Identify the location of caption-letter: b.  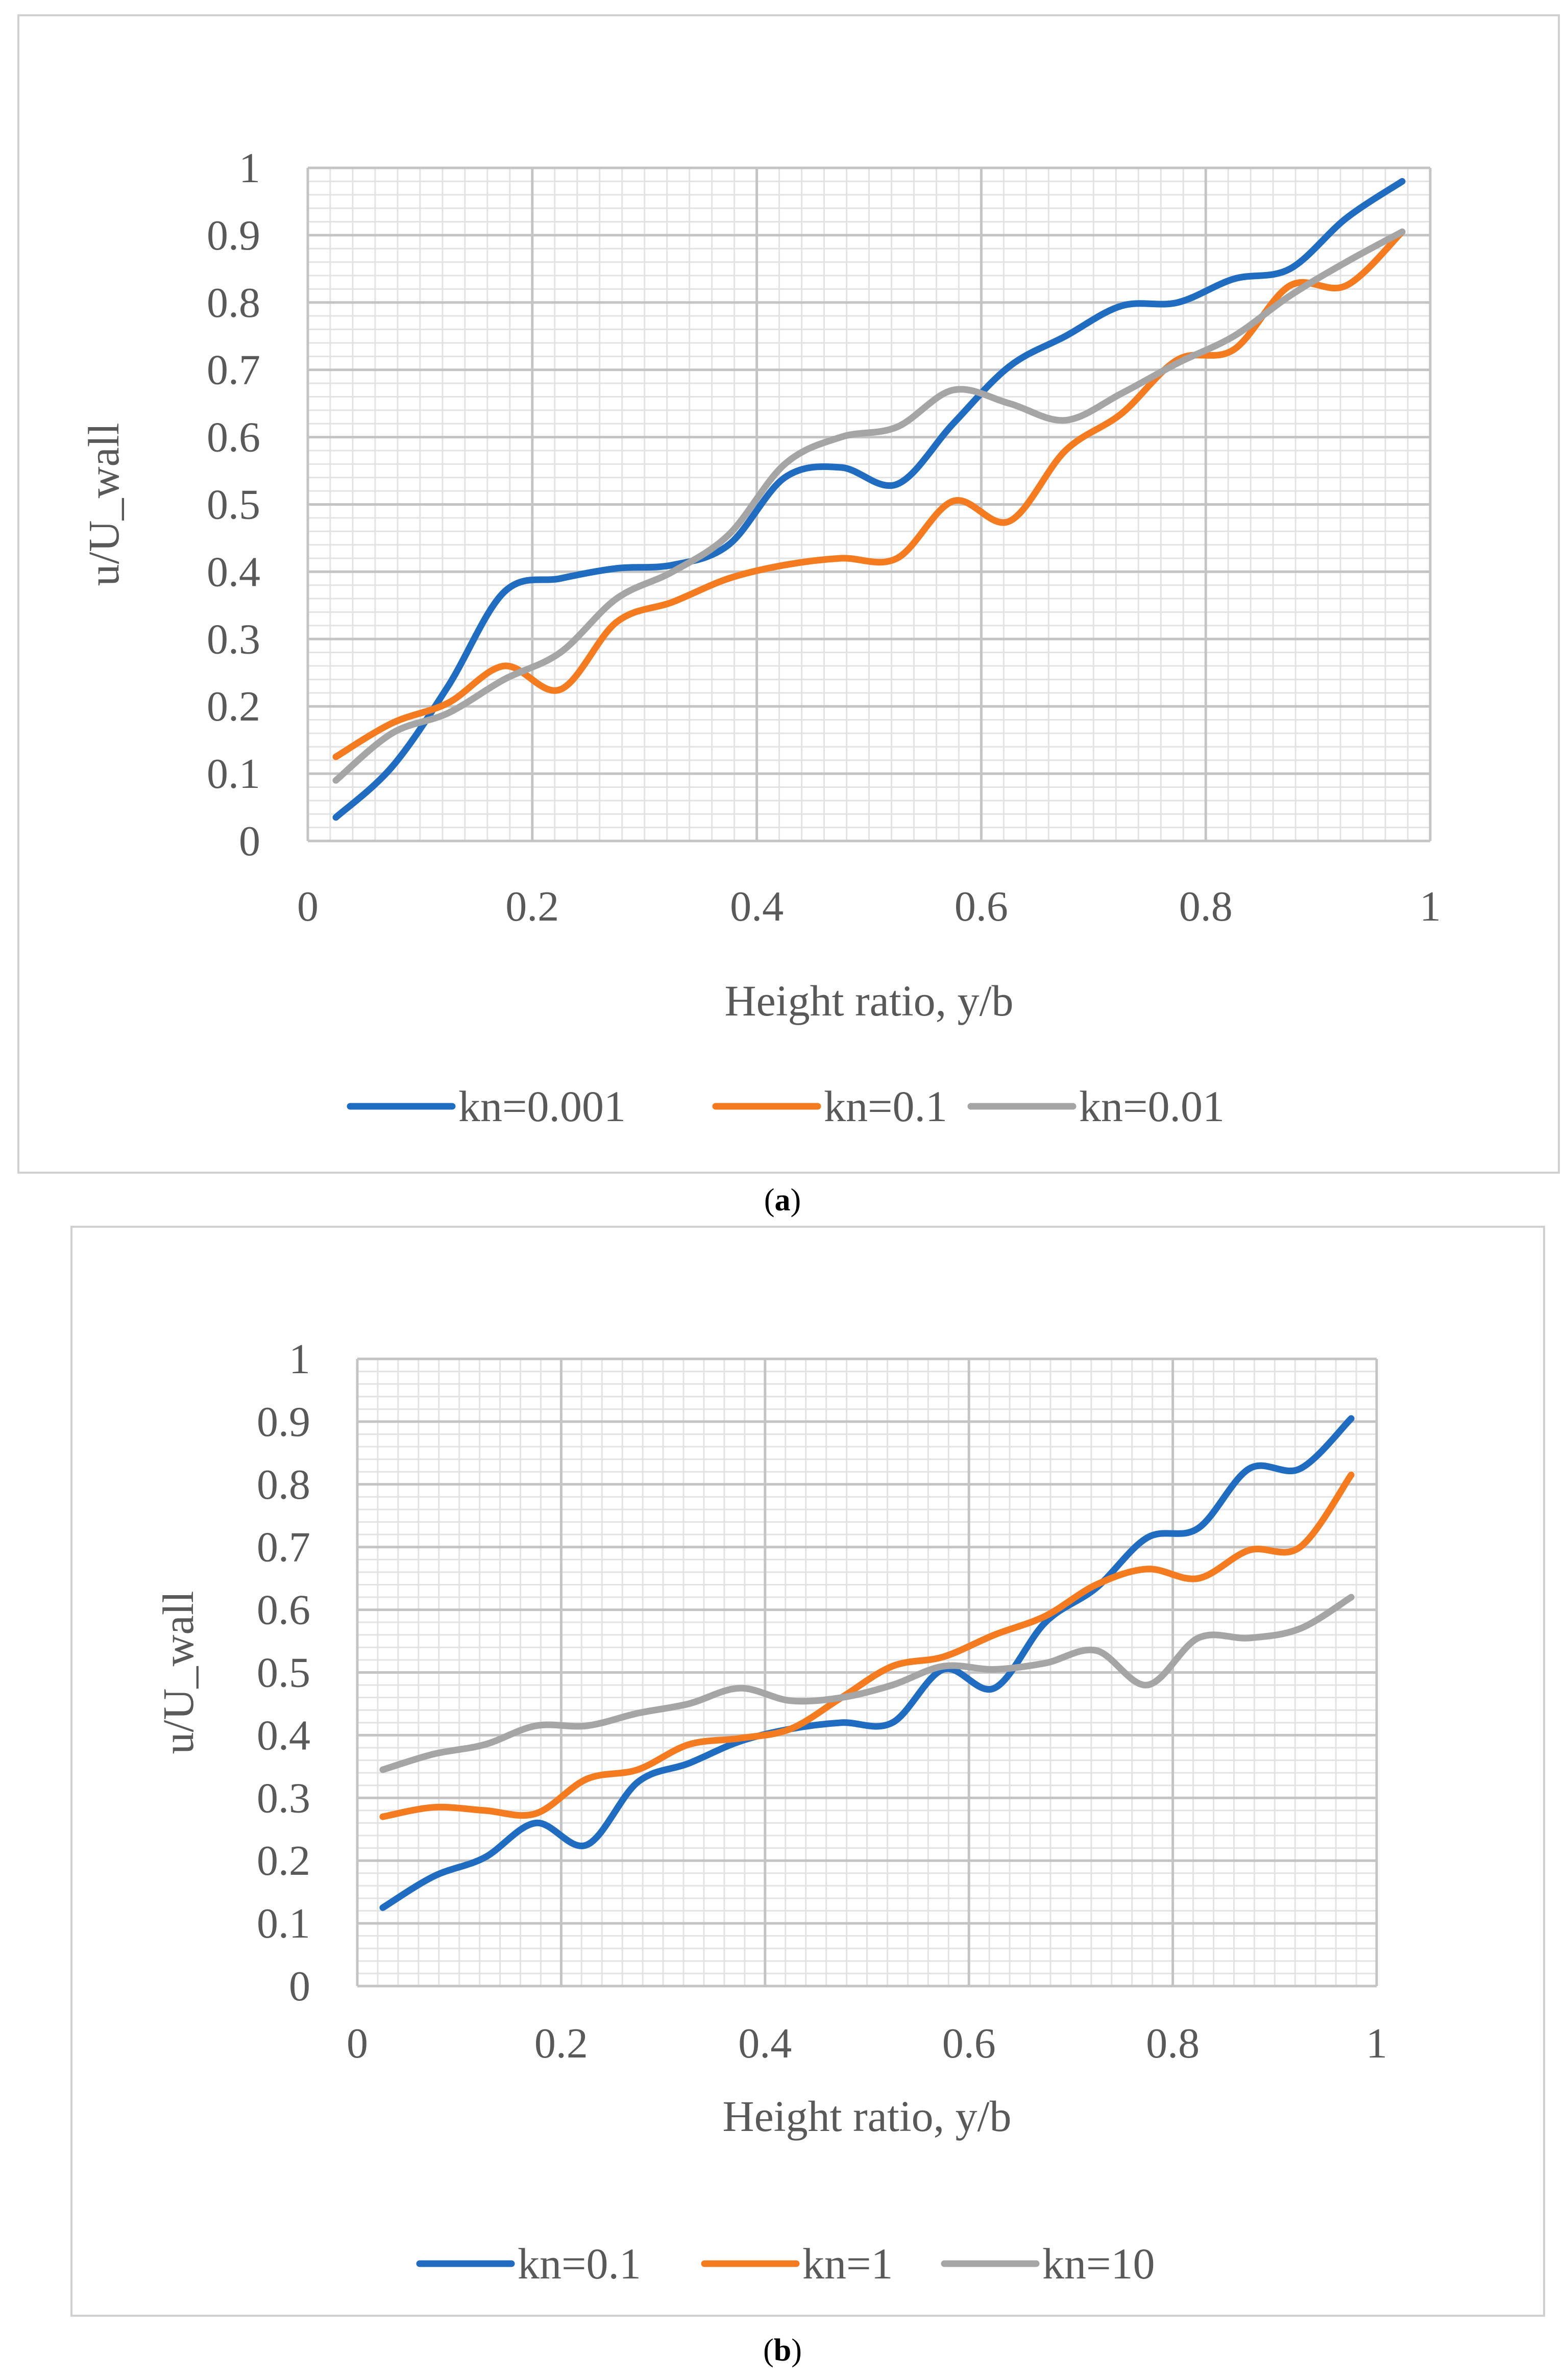
(782, 2350).